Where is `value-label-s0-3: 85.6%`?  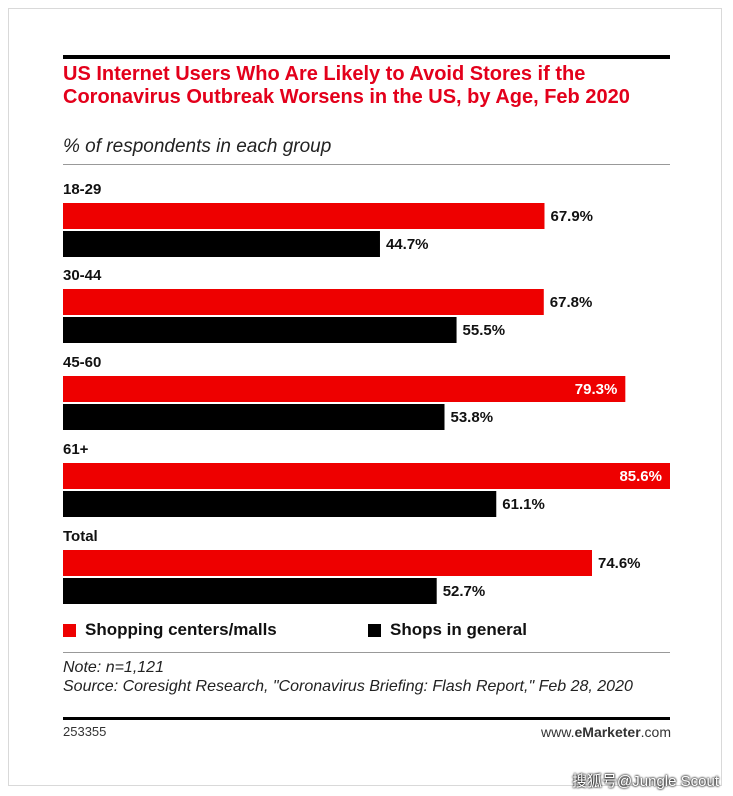 value-label-s0-3: 85.6% is located at coordinates (640, 476).